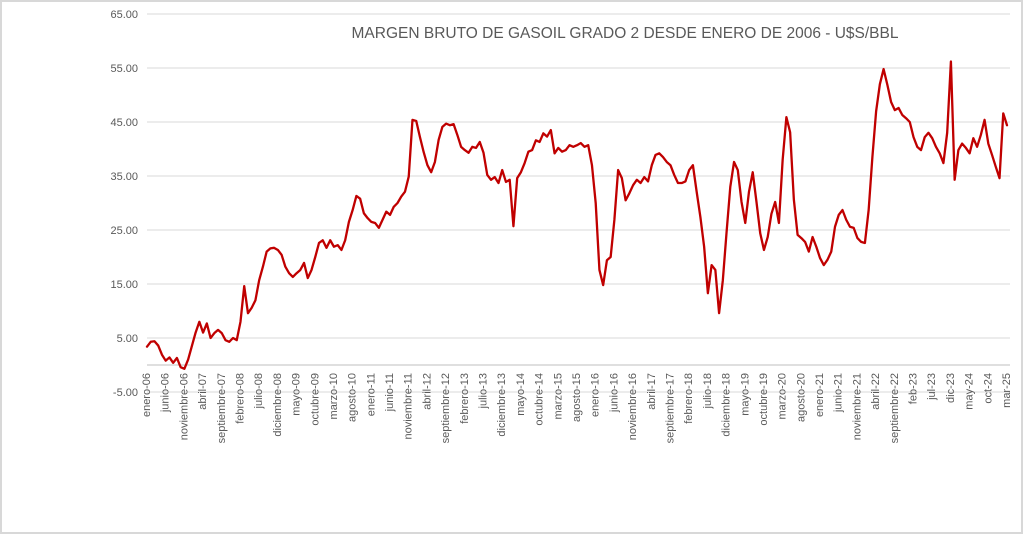  What do you see at coordinates (353, 397) in the screenshot?
I see `x-tick-label: agosto-10` at bounding box center [353, 397].